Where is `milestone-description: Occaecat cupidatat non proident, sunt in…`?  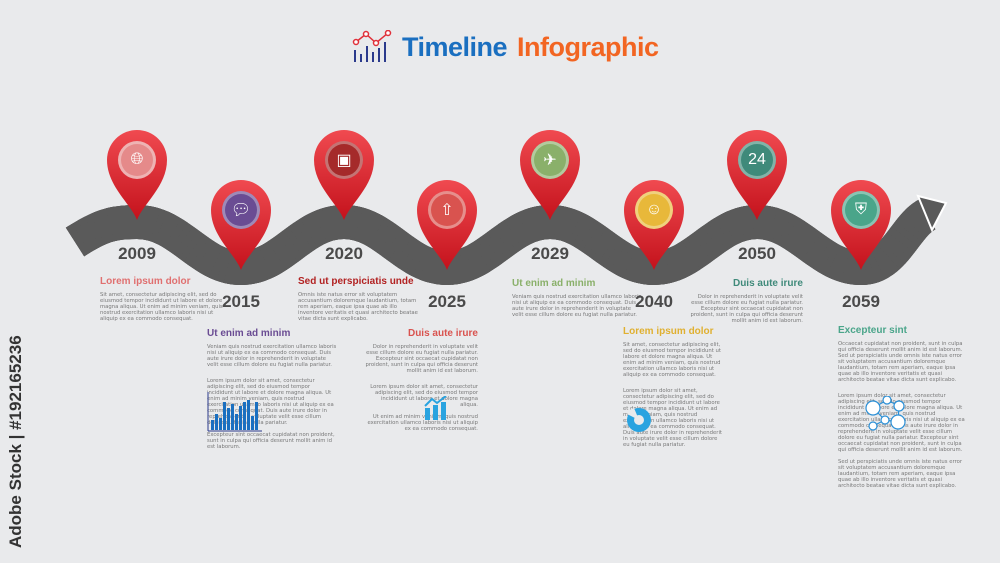
milestone-description: Occaecat cupidatat non proident, sunt in… is located at coordinates (900, 362).